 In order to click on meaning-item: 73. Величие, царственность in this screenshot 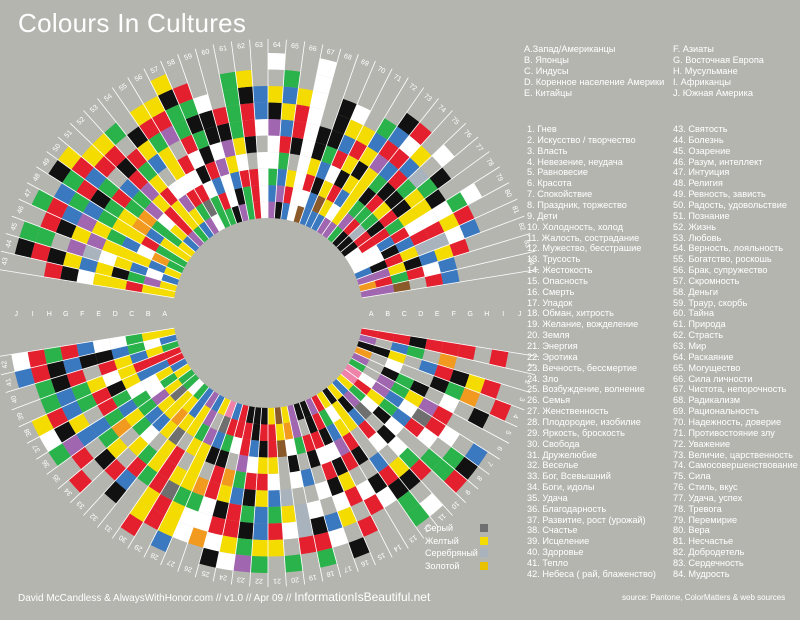, I will do `click(733, 454)`.